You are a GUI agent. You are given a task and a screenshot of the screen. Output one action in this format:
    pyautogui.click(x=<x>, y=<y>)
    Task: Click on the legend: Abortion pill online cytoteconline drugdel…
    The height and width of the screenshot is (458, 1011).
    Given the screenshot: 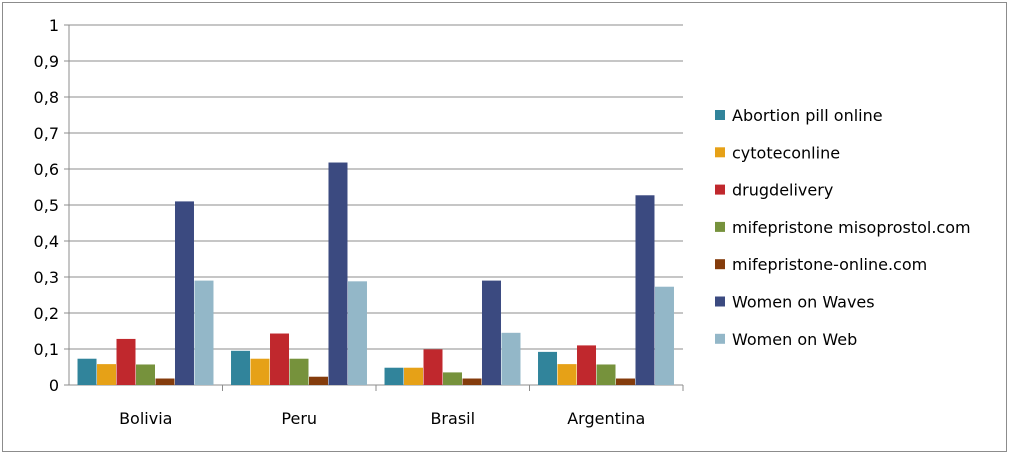 What is the action you would take?
    pyautogui.click(x=843, y=227)
    